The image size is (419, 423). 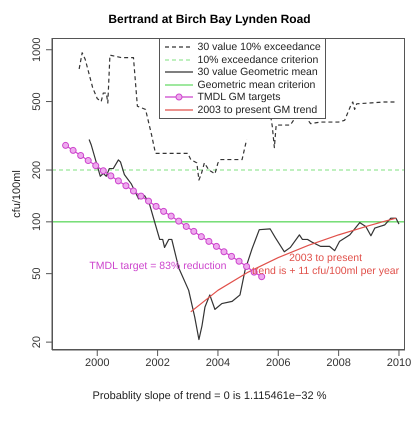 What do you see at coordinates (218, 362) in the screenshot?
I see `x-tick-label: 2004` at bounding box center [218, 362].